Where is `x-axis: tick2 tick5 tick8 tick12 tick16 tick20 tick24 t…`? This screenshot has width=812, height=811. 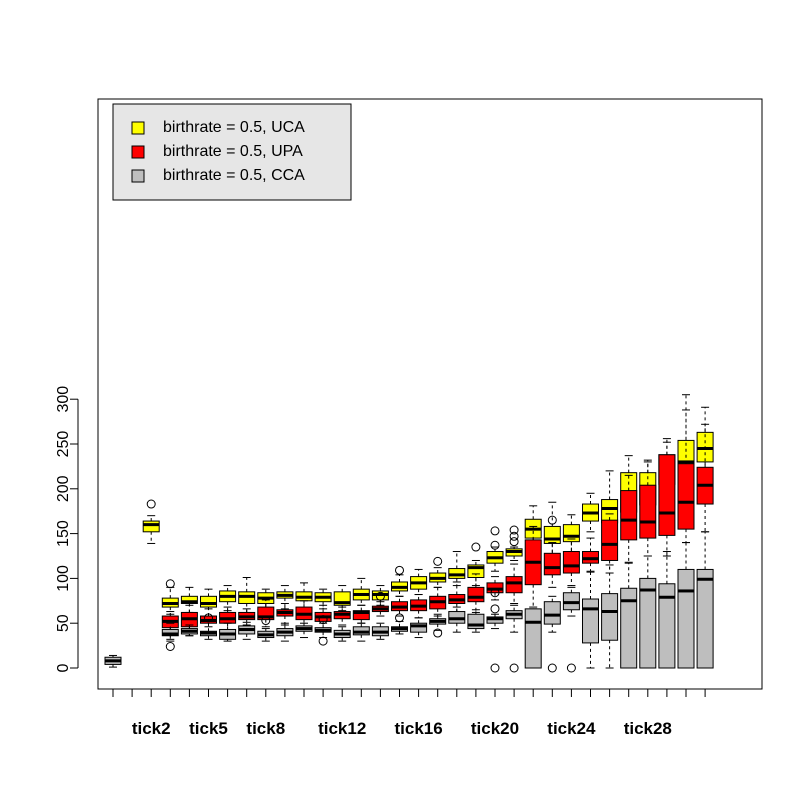
x-axis: tick2 tick5 tick8 tick12 tick16 tick20 tick24 t… is located at coordinates (409, 713).